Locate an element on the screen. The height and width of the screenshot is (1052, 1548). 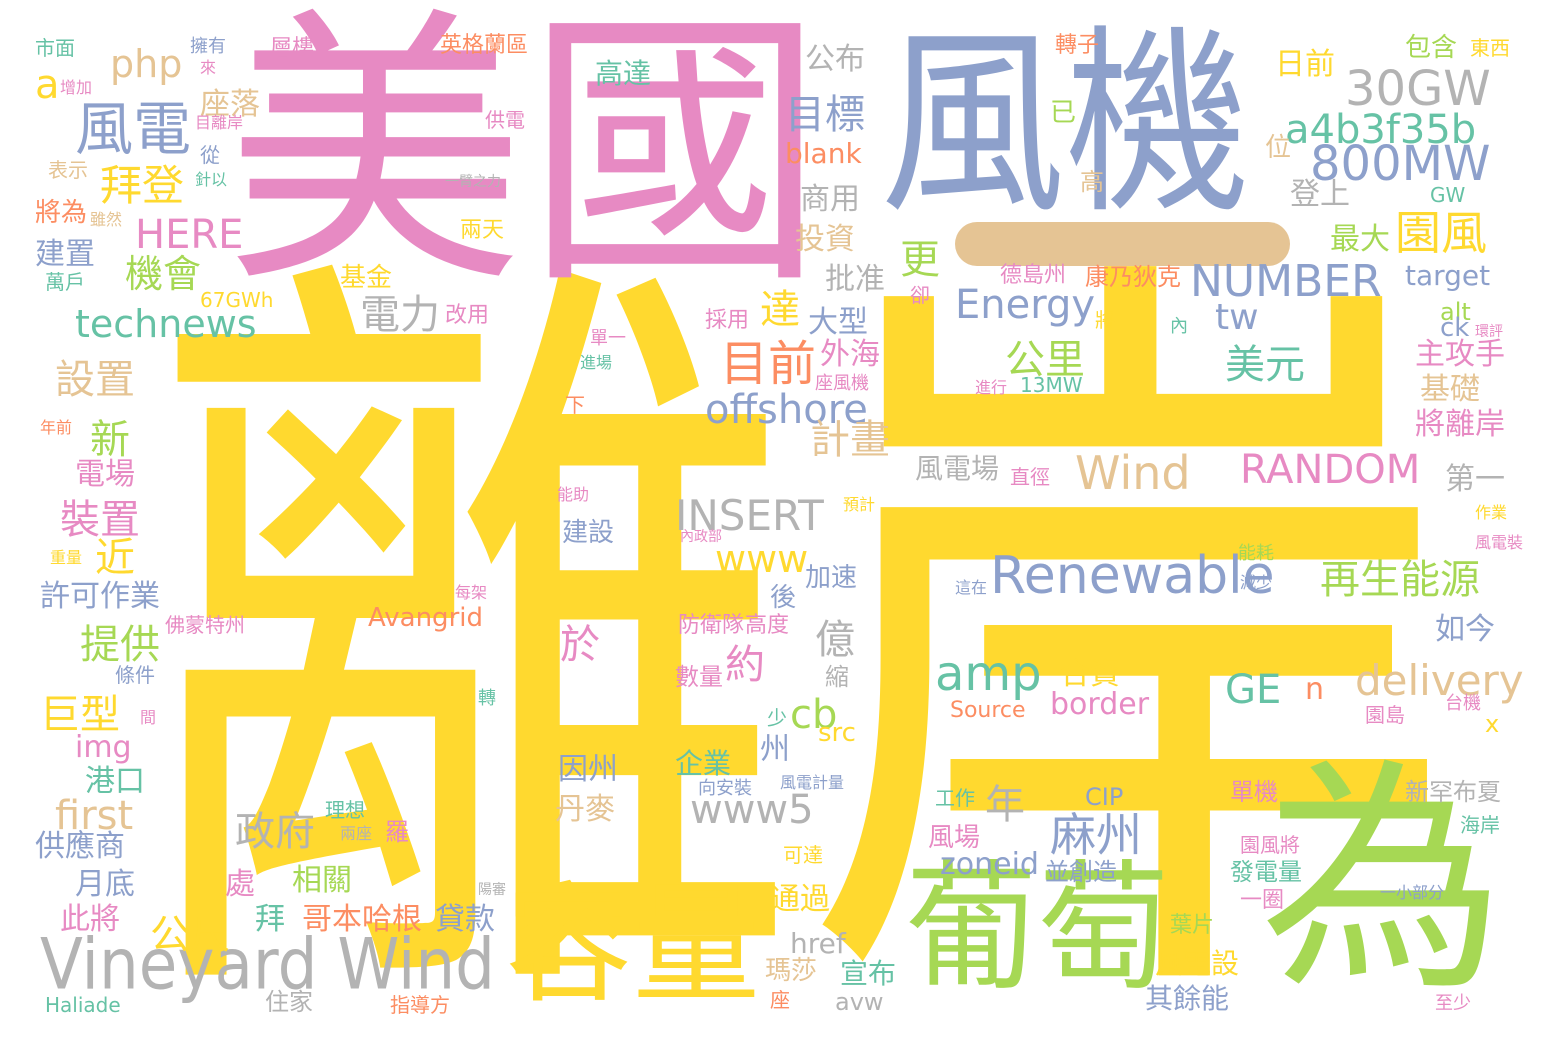
cloud-word: 億 is located at coordinates (835, 640).